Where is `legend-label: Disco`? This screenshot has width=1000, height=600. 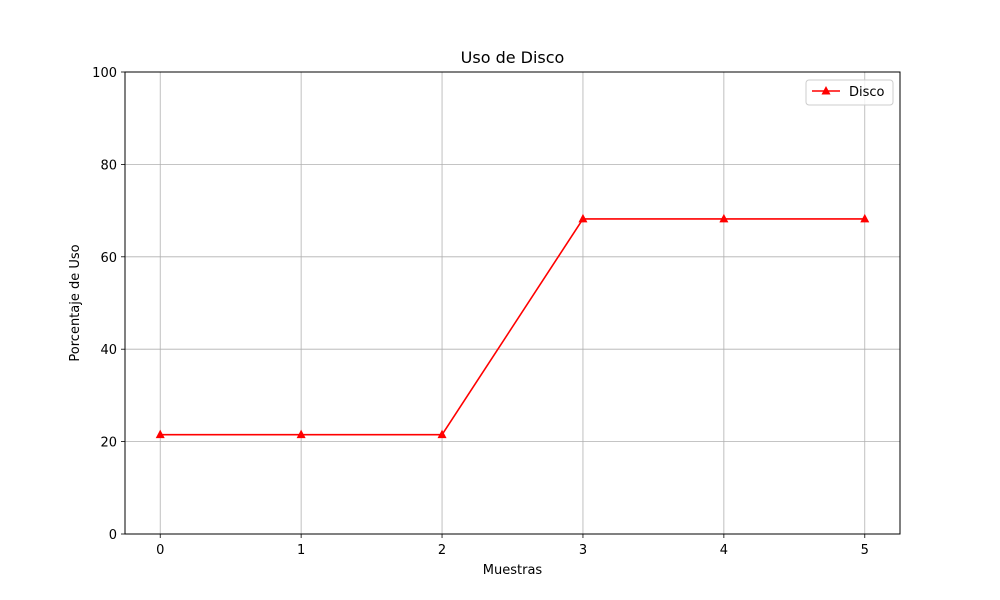 legend-label: Disco is located at coordinates (867, 92).